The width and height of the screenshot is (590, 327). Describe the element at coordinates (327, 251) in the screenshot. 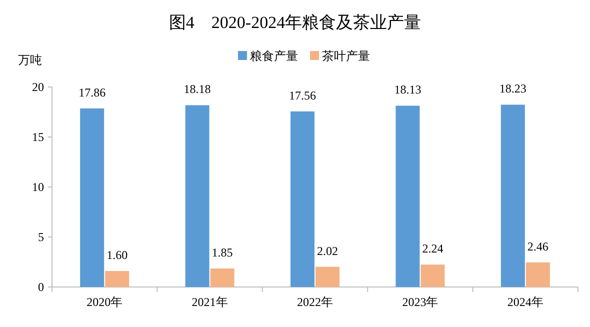

I see `data-label: 2.02` at that location.